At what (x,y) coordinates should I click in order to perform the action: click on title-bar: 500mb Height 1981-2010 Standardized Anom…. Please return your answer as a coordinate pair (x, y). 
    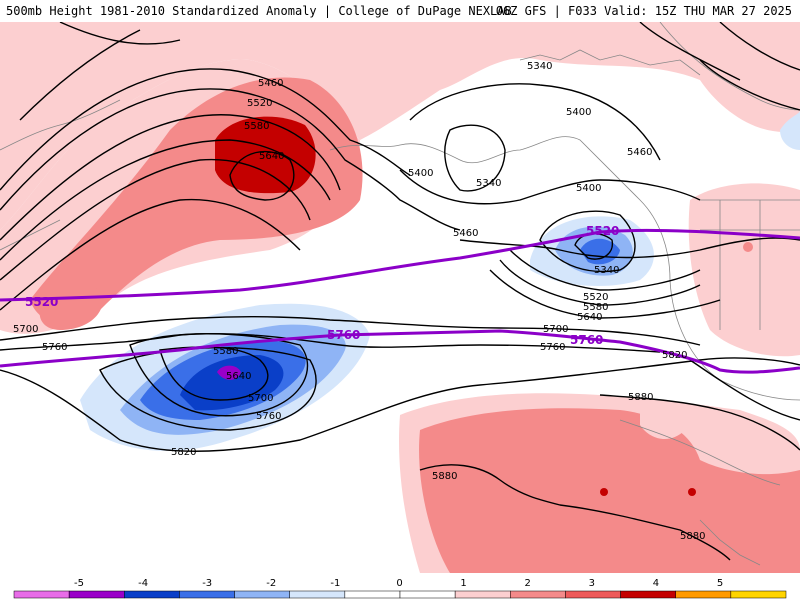
    Looking at the image, I should click on (400, 11).